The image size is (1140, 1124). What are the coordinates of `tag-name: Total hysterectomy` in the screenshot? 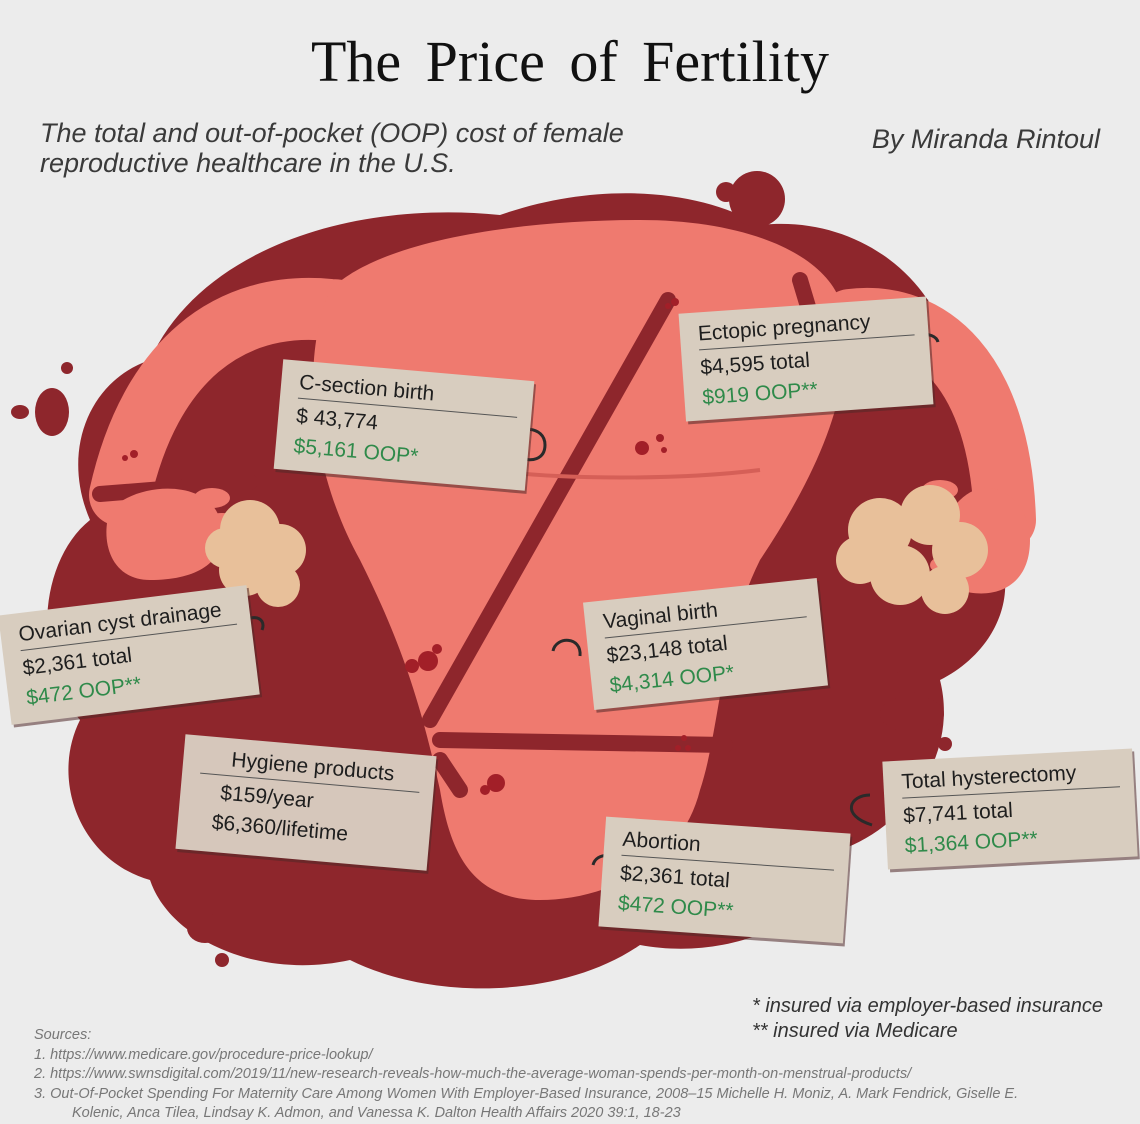 It's located at (1010, 779).